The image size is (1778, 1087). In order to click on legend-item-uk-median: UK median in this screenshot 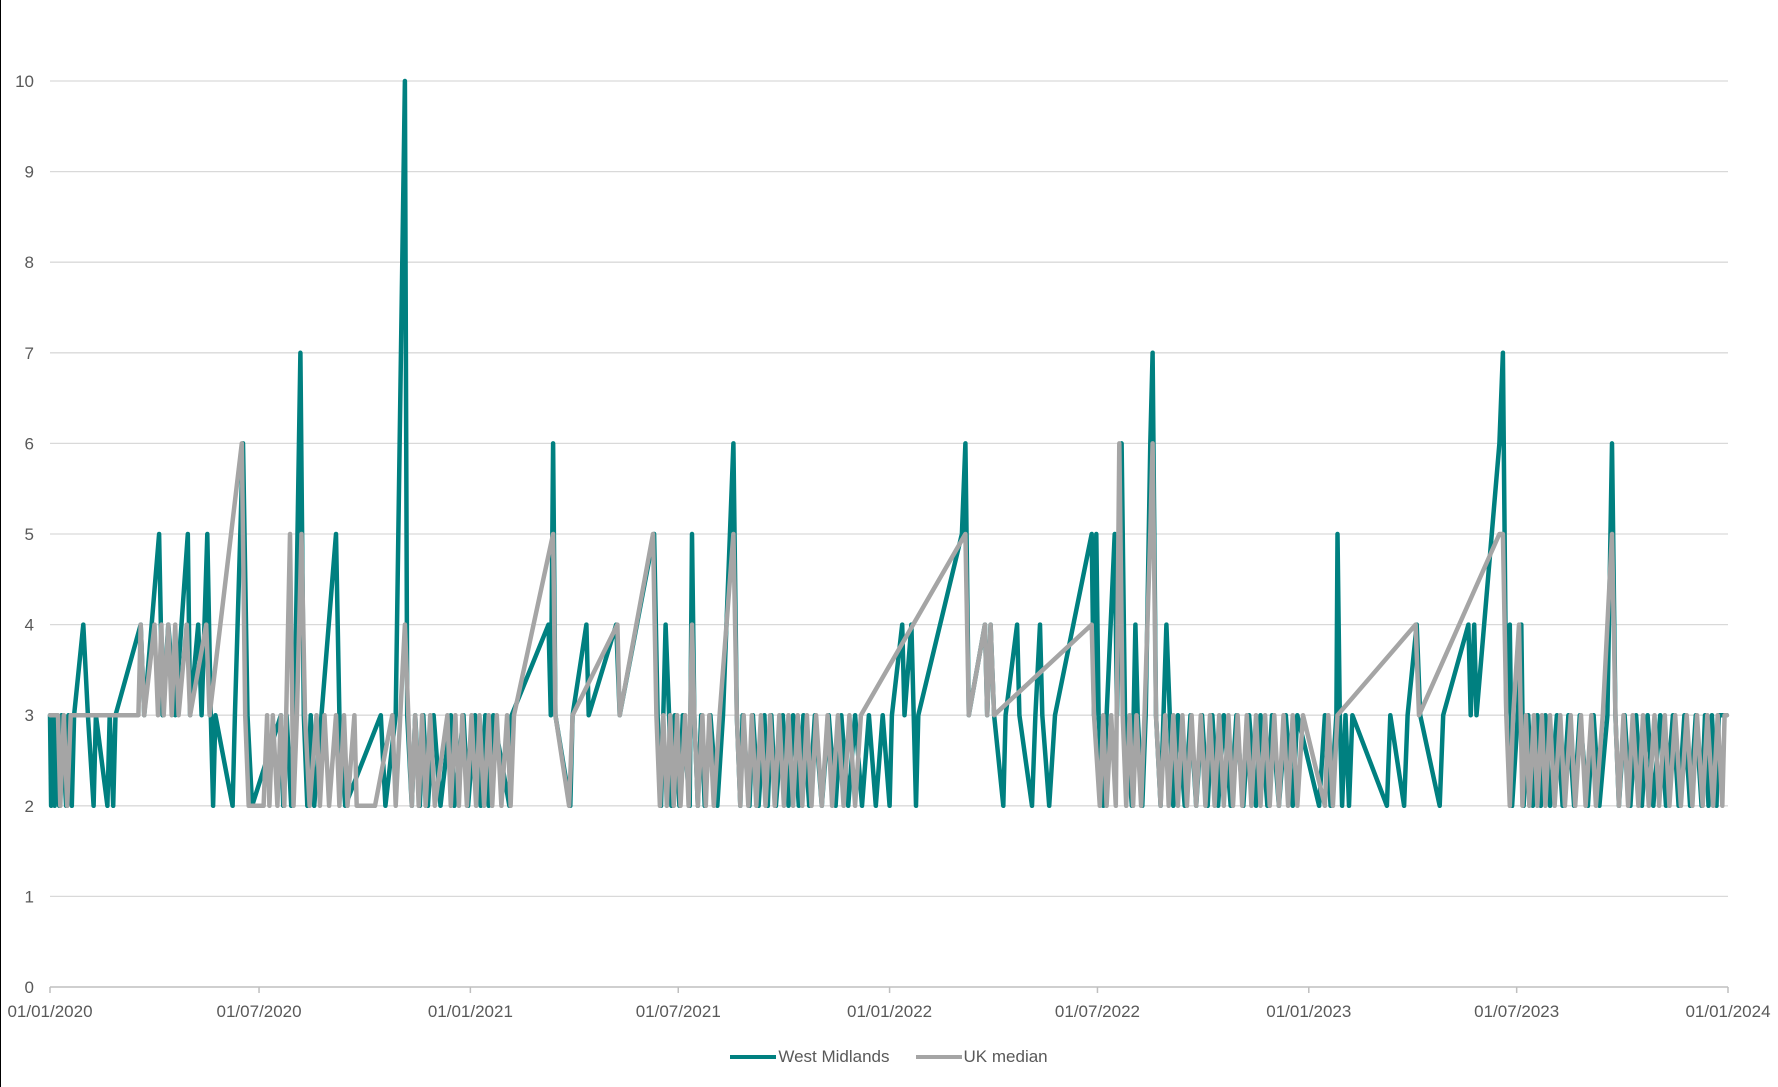, I will do `click(981, 1057)`.